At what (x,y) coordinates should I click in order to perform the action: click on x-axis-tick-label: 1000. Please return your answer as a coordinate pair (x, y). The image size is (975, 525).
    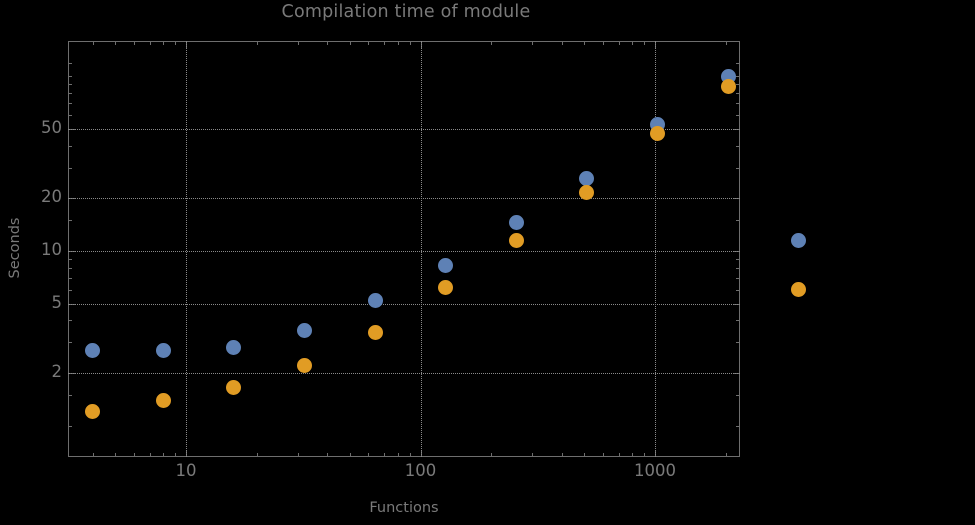
    Looking at the image, I should click on (655, 470).